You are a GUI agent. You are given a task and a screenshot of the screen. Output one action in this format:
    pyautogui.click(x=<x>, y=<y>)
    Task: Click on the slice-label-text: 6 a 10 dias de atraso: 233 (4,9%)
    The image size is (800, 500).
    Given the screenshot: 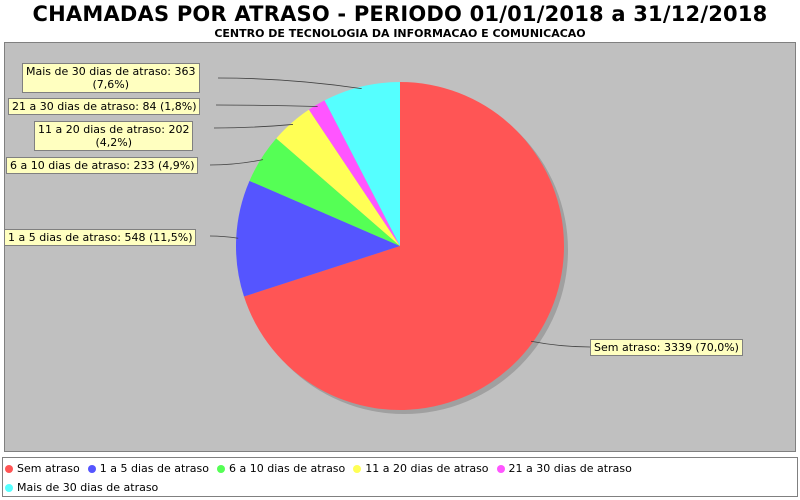 What is the action you would take?
    pyautogui.click(x=102, y=165)
    